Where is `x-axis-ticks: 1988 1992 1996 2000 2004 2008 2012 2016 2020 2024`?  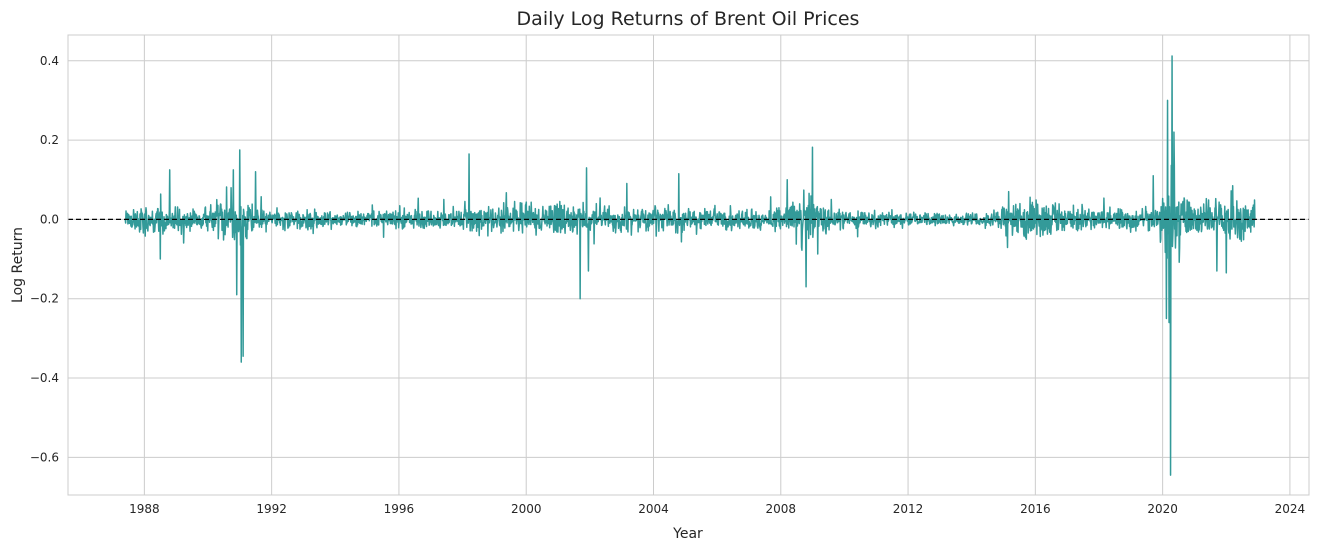
x-axis-ticks: 1988 1992 1996 2000 2004 2008 2012 2016 2020 2024 is located at coordinates (717, 509).